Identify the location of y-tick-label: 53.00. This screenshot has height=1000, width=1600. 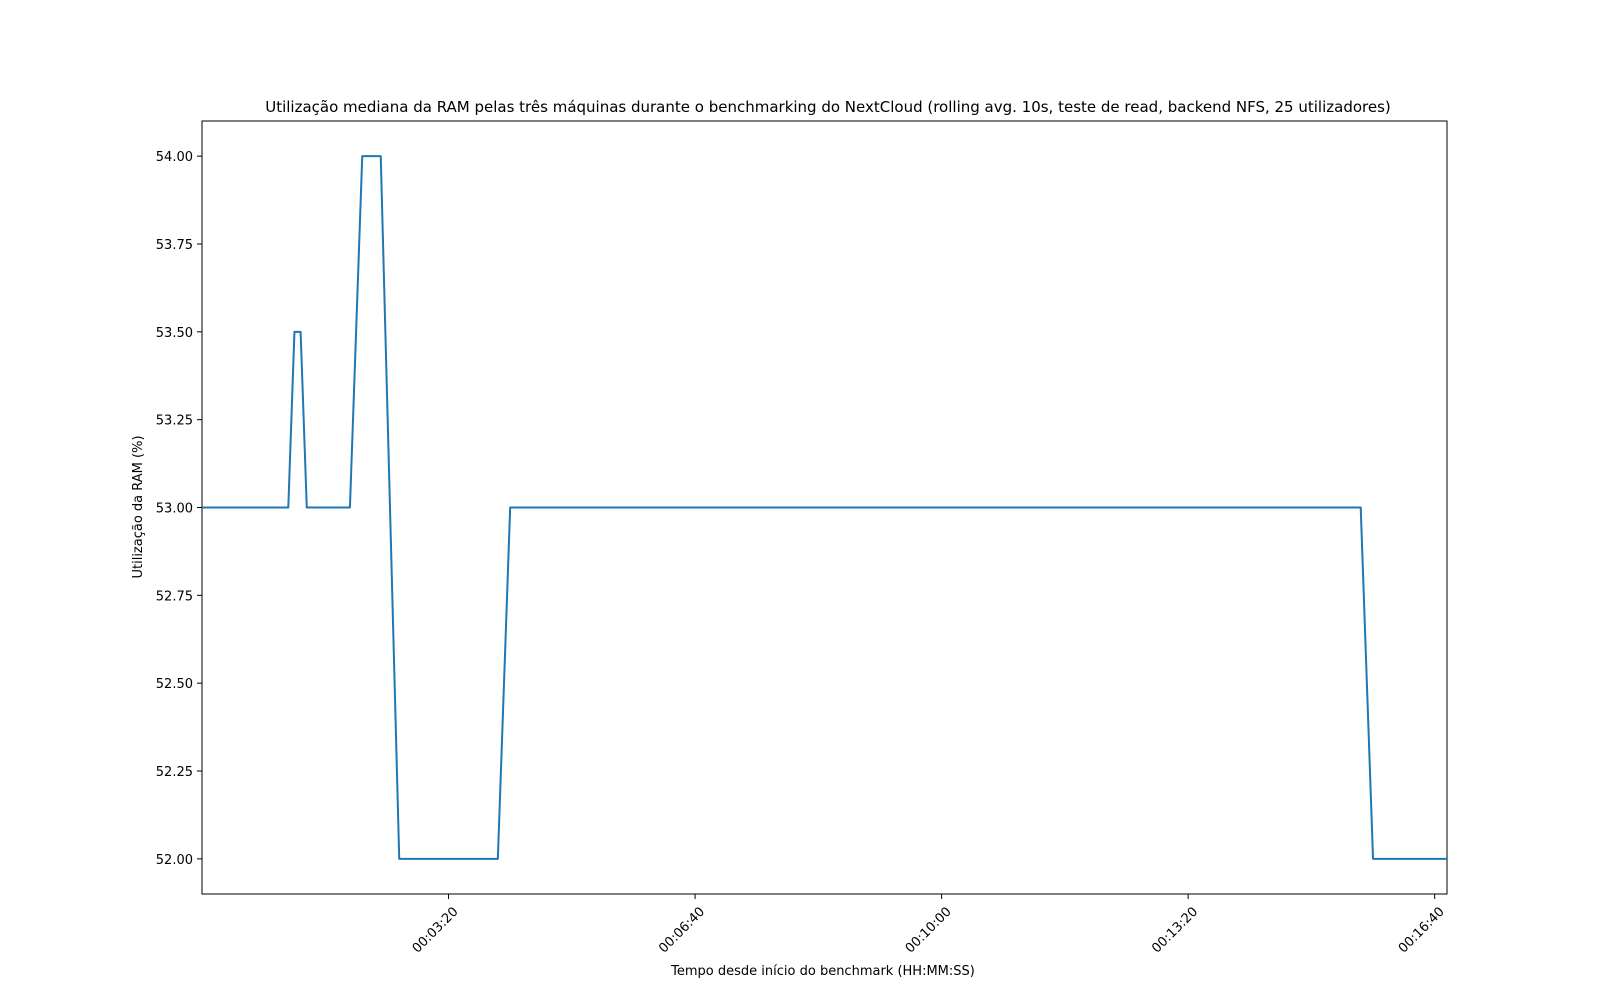
(174, 509).